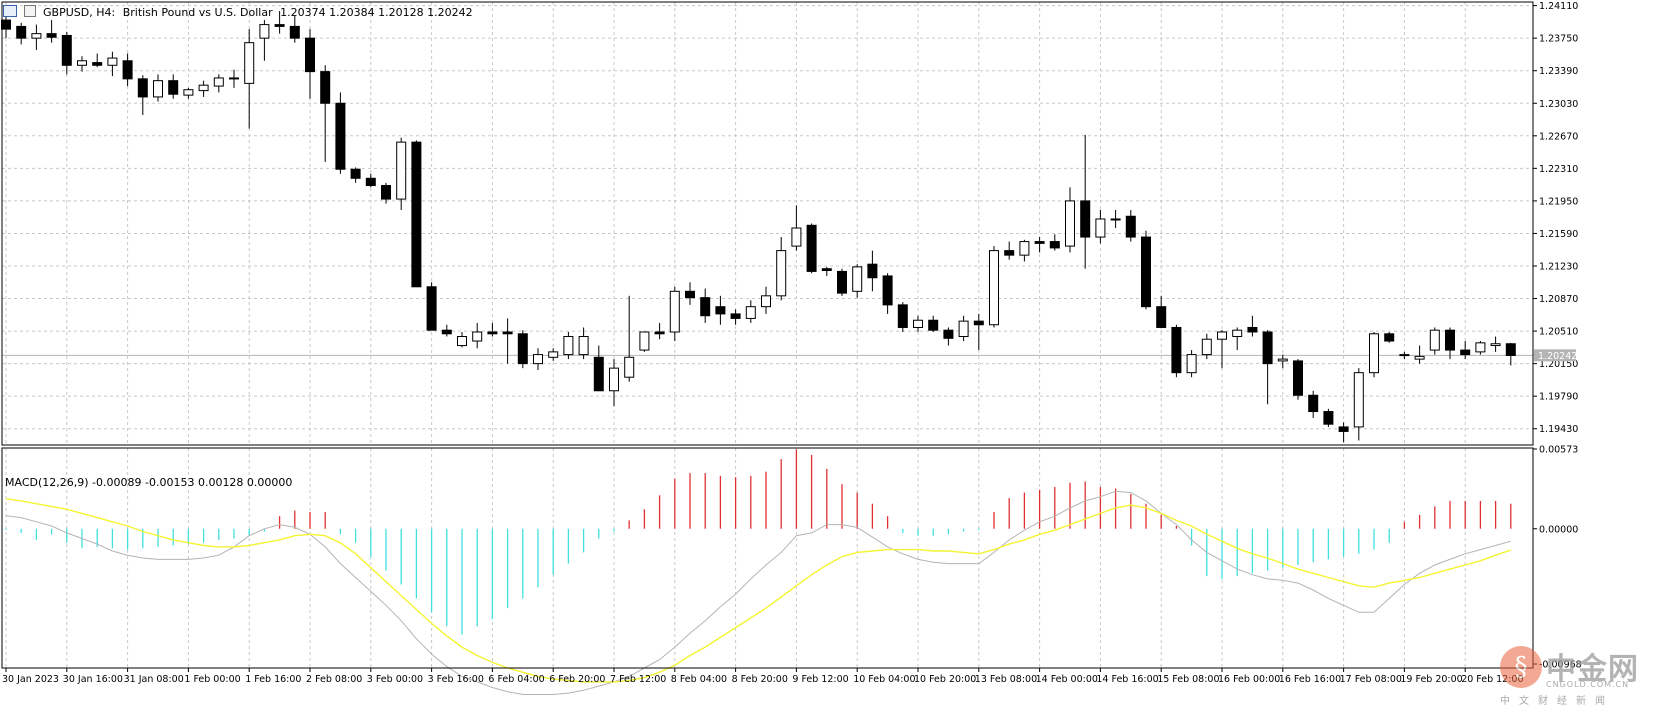 This screenshot has width=1655, height=721. I want to click on x-tick-label: 13 Feb 08:00, so click(1006, 679).